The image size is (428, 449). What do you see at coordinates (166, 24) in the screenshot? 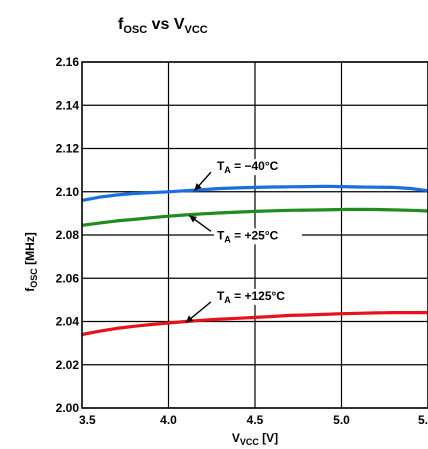
I see `title-mid: vs V` at bounding box center [166, 24].